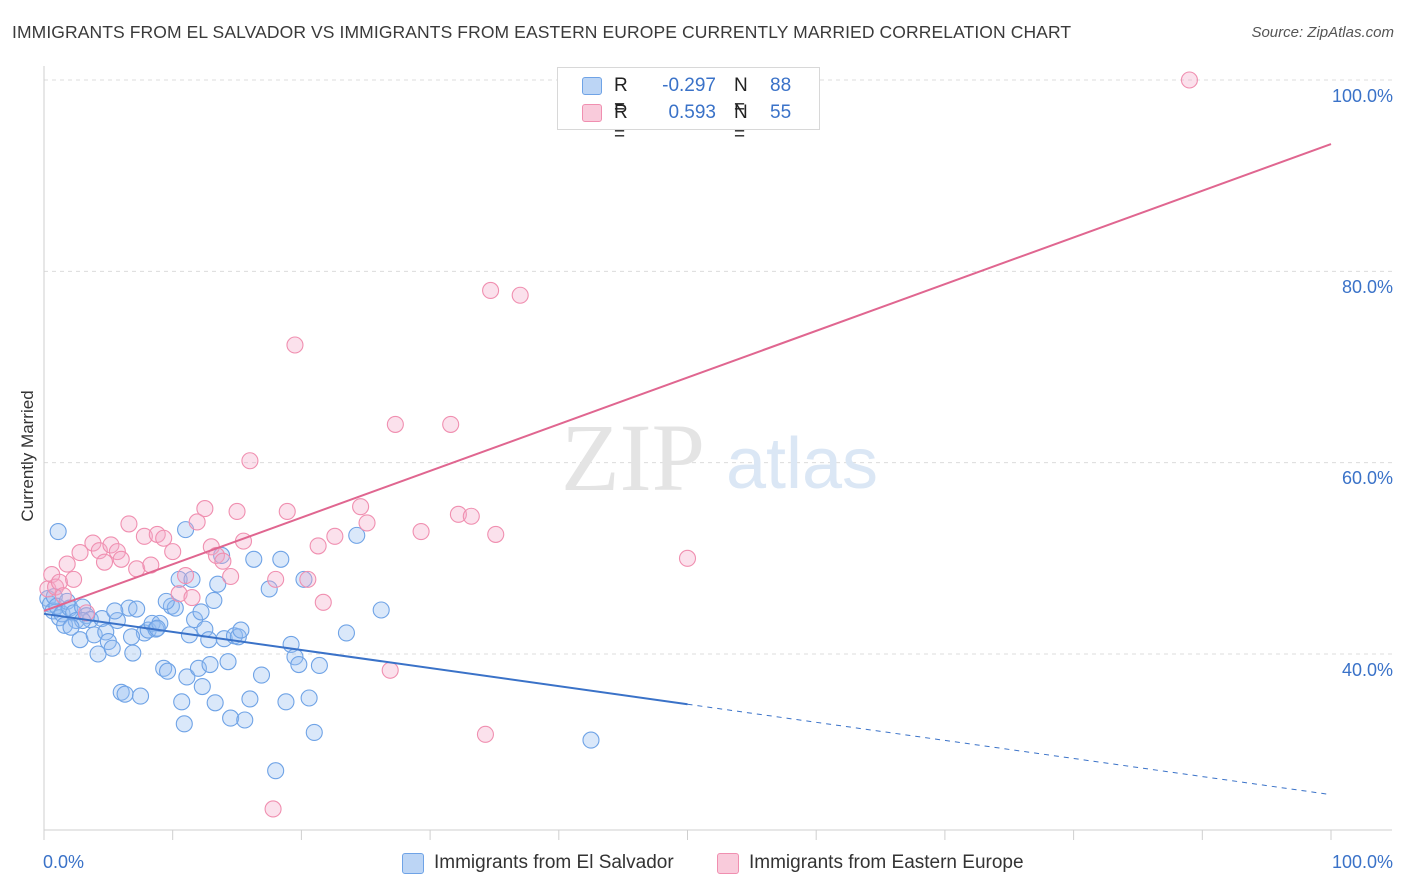 The image size is (1406, 892). I want to click on series-swatch-blue, so click(413, 863).